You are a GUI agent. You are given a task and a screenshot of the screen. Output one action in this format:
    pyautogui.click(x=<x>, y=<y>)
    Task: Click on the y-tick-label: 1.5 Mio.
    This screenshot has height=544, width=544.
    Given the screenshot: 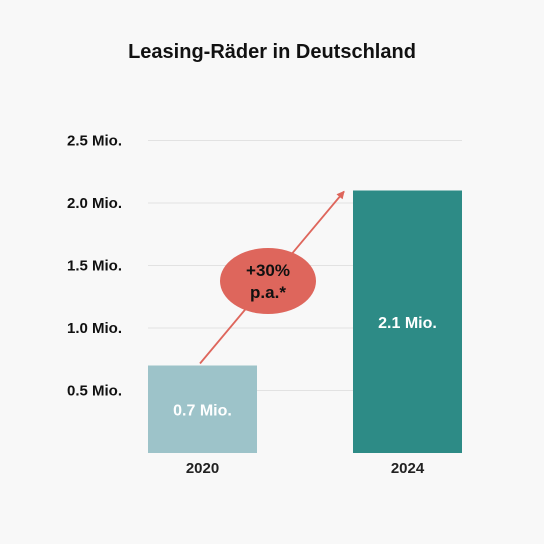 What is the action you would take?
    pyautogui.click(x=94, y=266)
    